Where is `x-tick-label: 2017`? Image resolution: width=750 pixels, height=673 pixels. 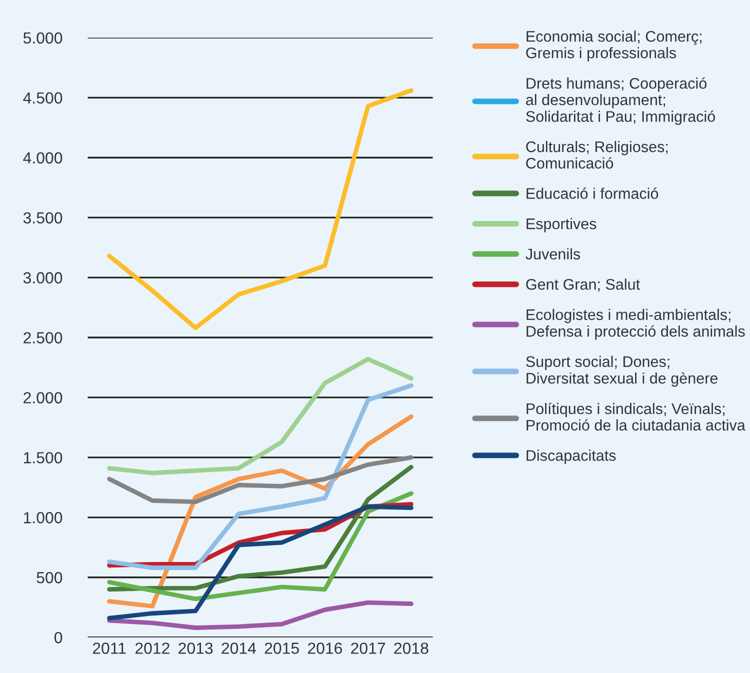 x-tick-label: 2017 is located at coordinates (368, 648).